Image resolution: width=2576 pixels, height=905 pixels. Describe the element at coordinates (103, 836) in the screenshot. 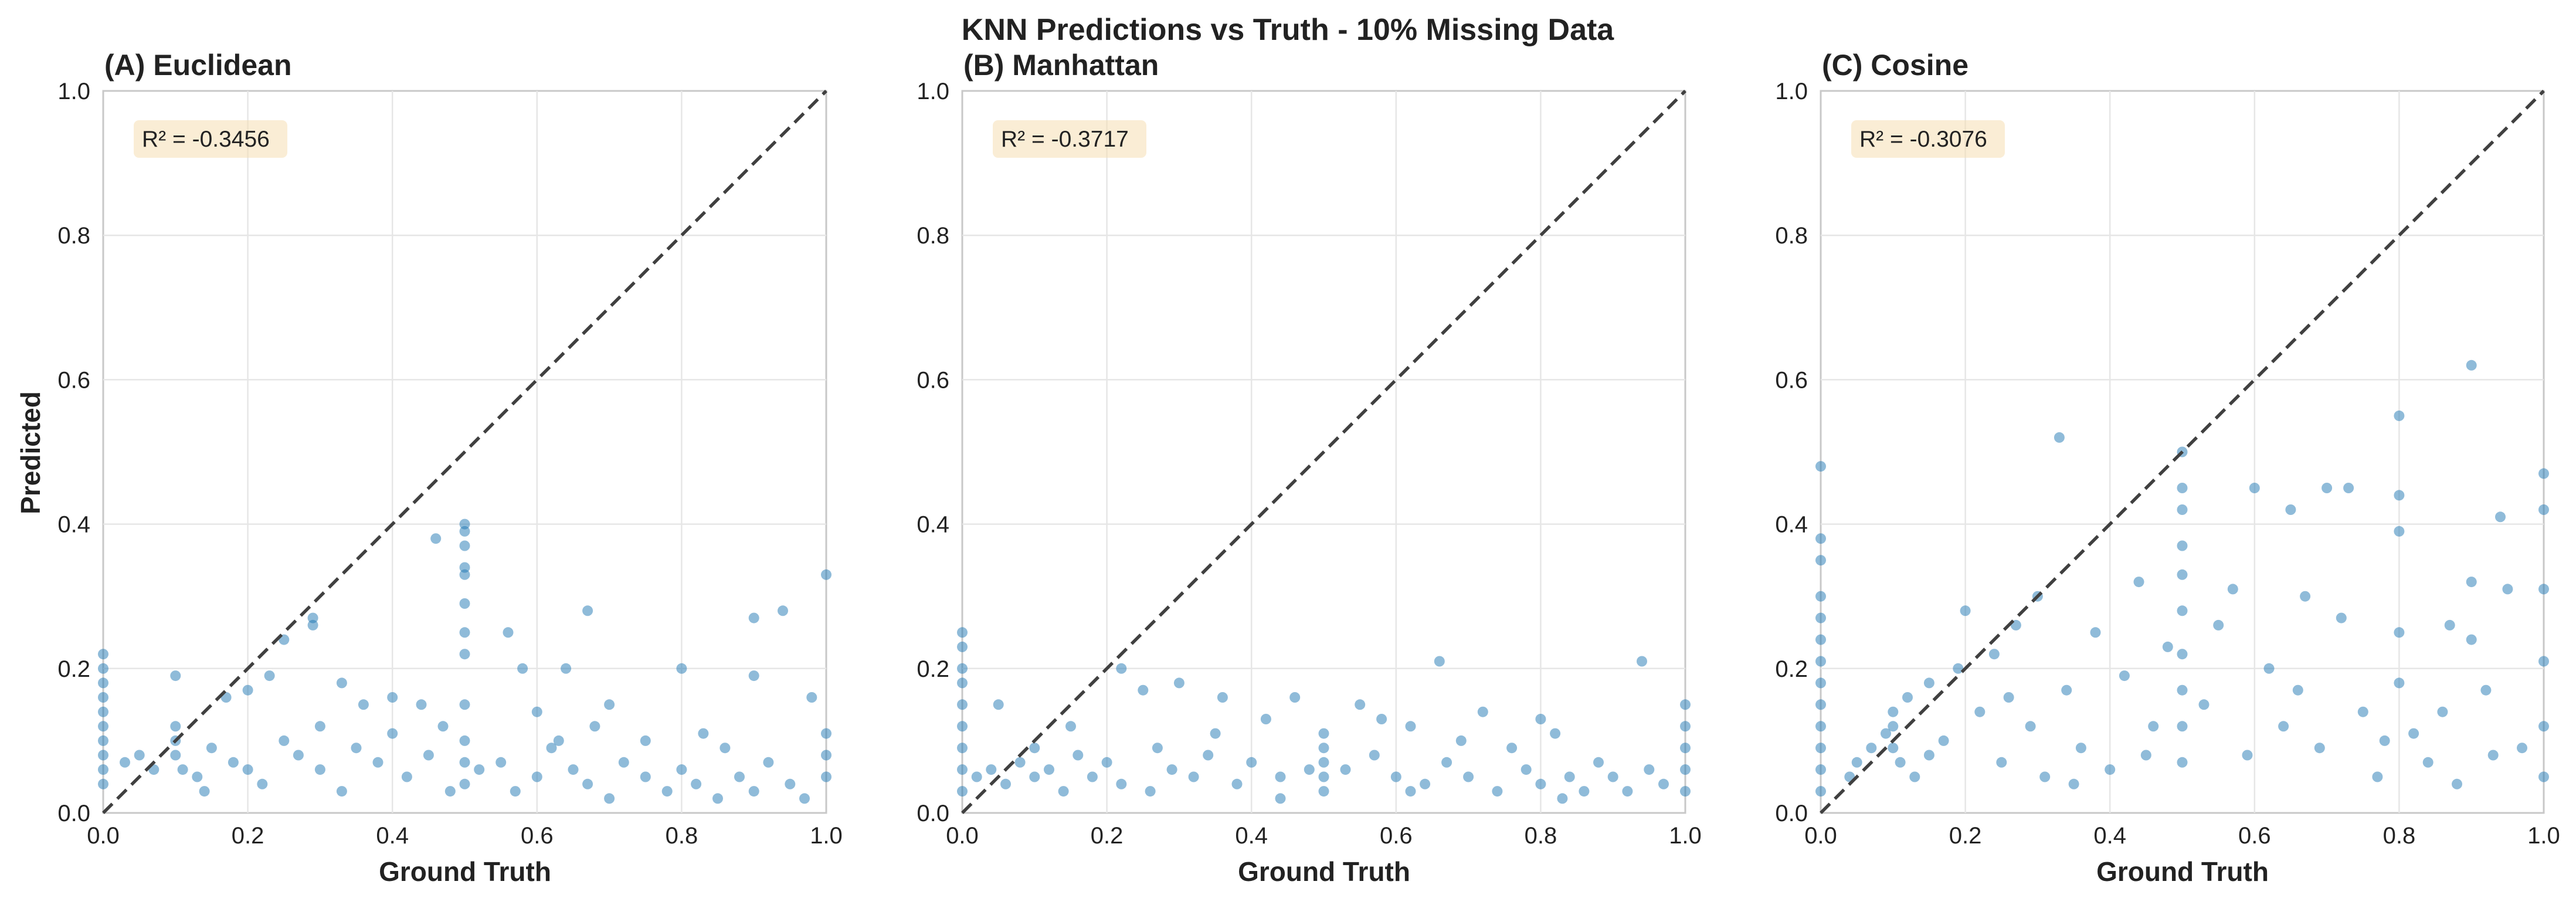

I see `x-tick-label: 0.0` at that location.